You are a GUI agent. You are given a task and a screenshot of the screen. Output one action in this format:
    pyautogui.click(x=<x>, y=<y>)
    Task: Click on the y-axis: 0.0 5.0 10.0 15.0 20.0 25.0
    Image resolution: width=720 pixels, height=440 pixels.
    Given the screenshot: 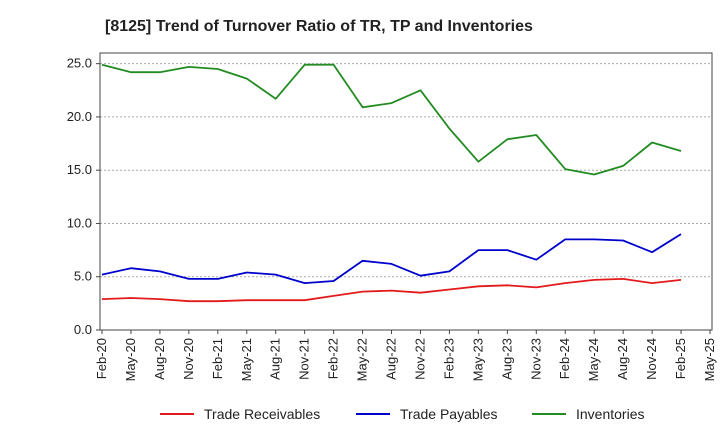 What is the action you would take?
    pyautogui.click(x=83, y=196)
    